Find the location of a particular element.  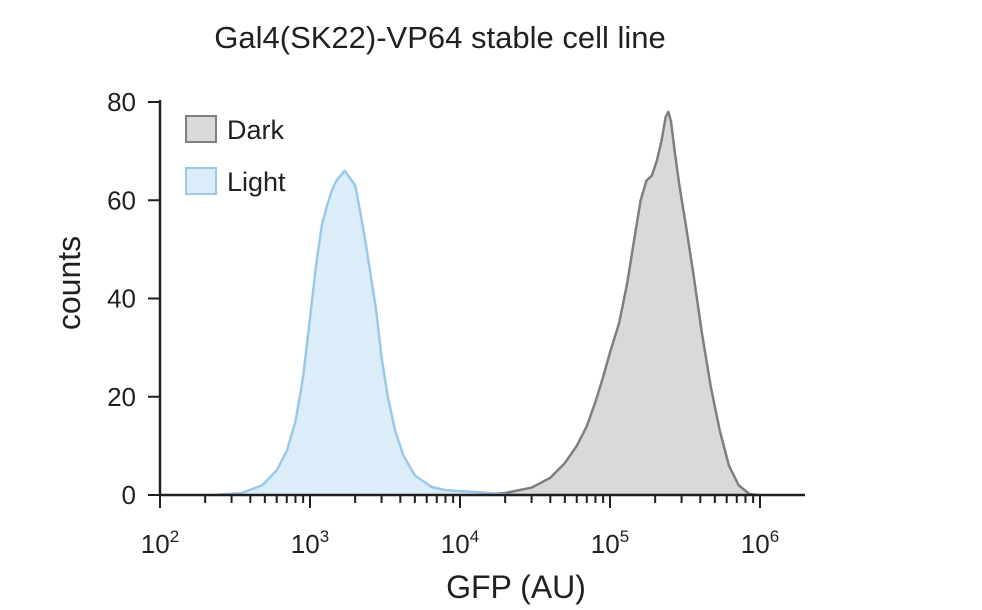

x-axis-label: GFP (AU) is located at coordinates (516, 587).